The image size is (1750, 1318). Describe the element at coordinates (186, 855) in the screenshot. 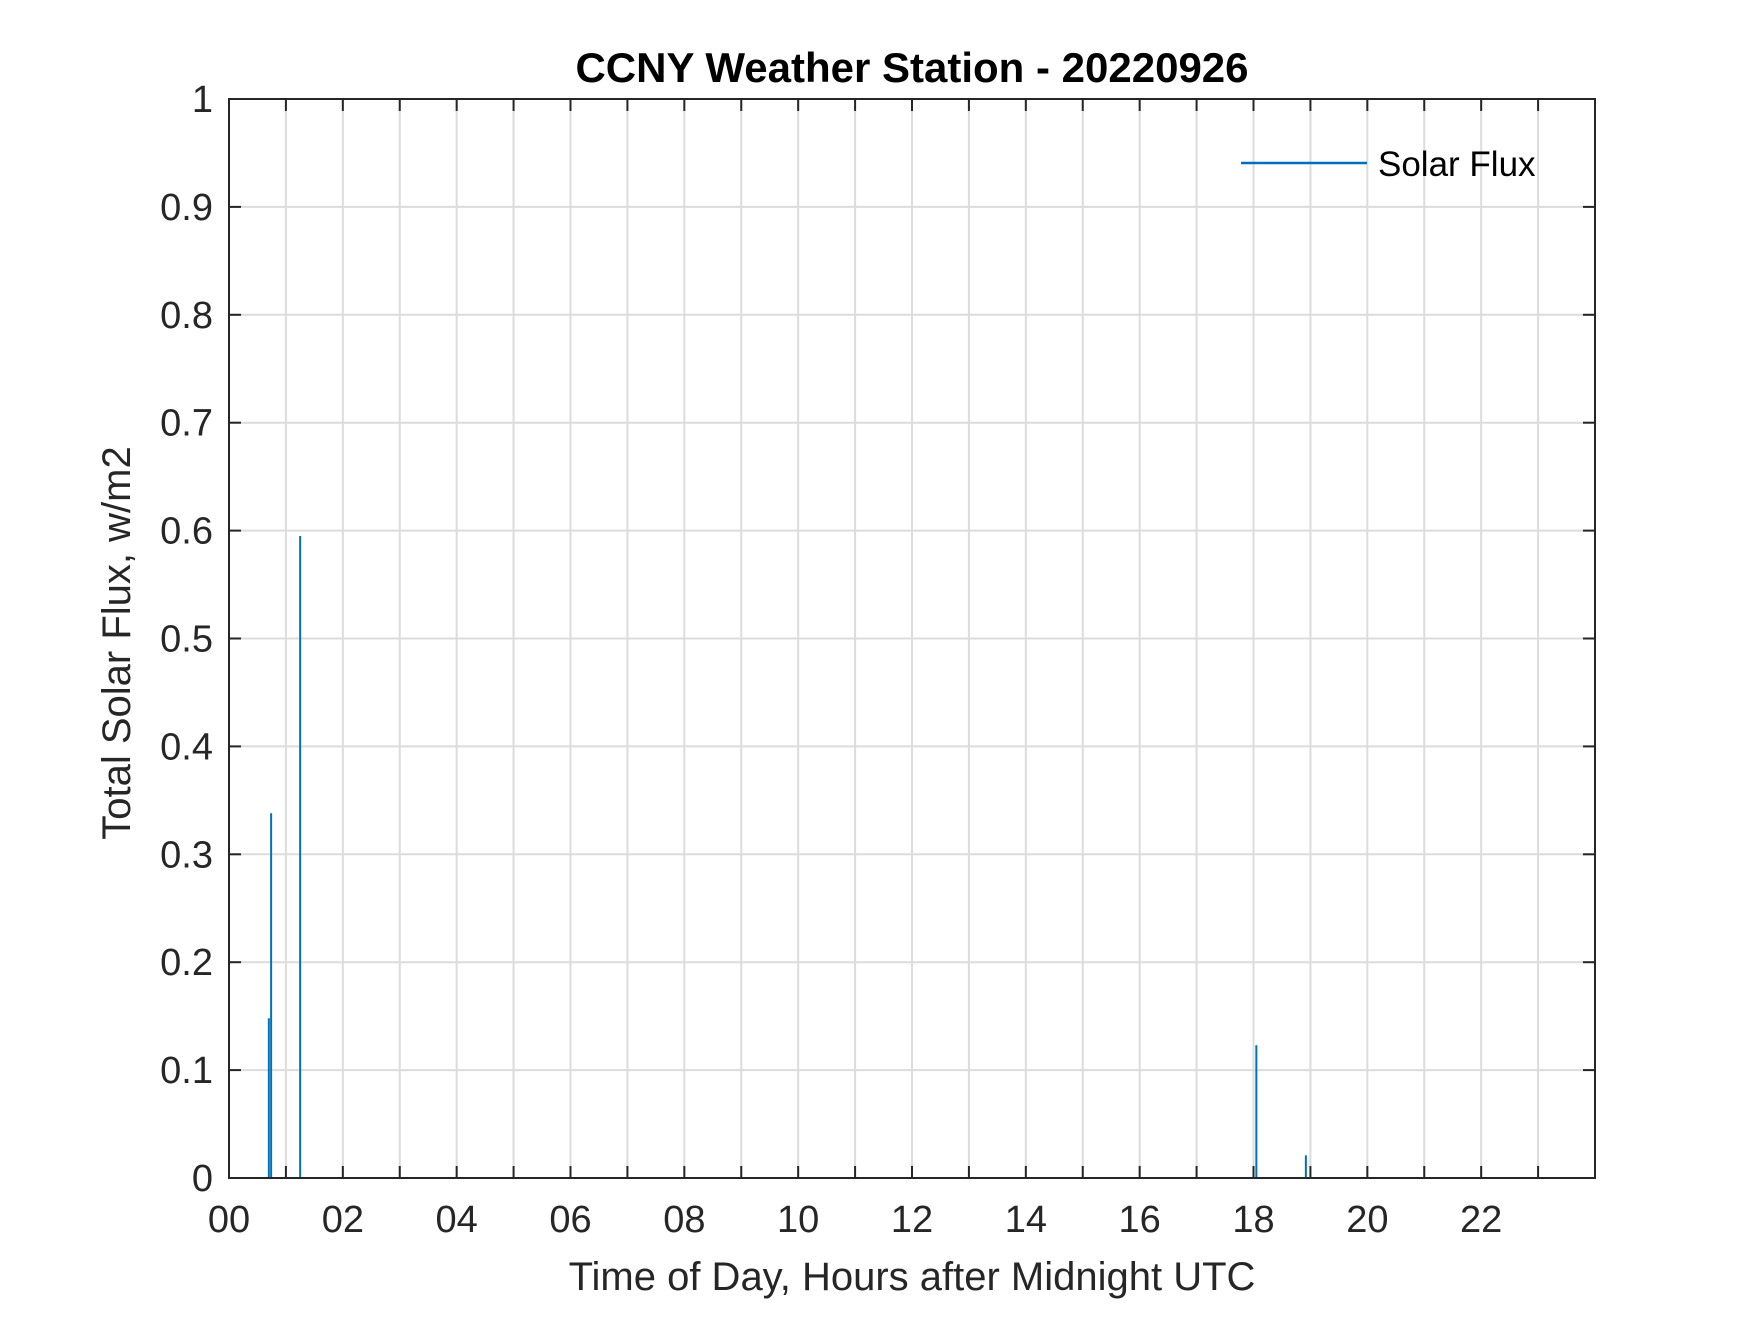

I see `y-tick-label: 0.3` at that location.